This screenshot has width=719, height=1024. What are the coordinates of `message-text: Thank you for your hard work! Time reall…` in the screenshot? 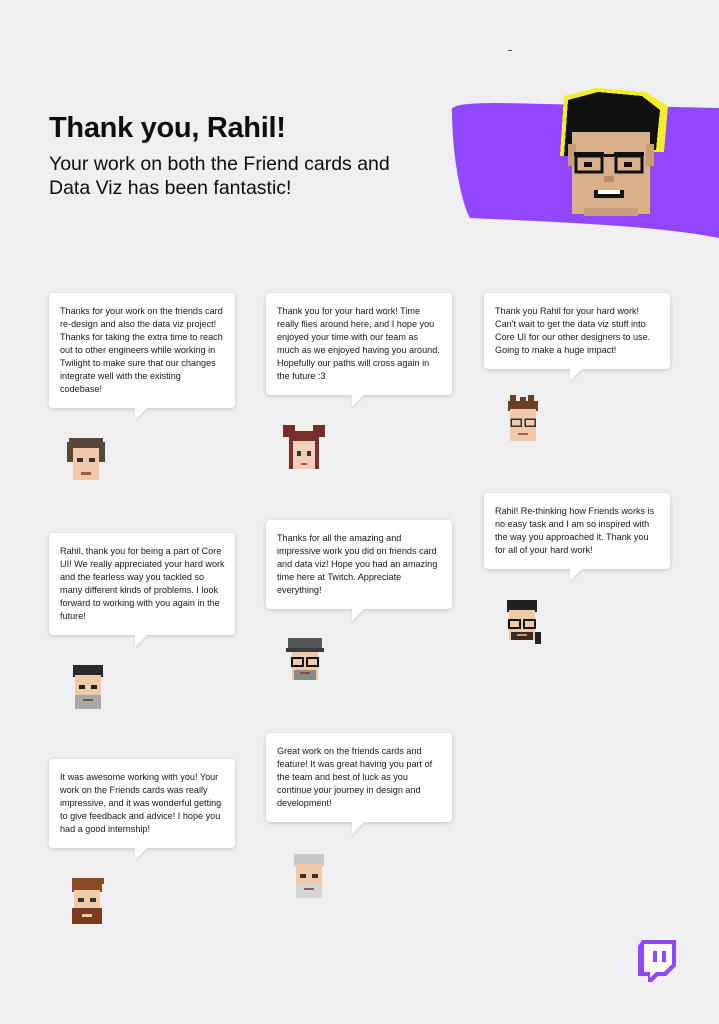 It's located at (358, 343).